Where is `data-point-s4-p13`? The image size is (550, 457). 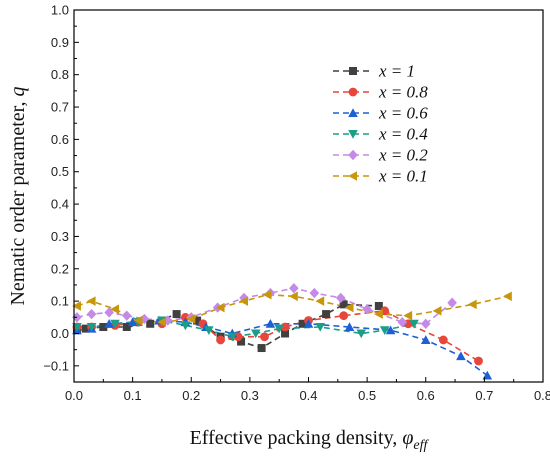
data-point-s4-p13 is located at coordinates (367, 309).